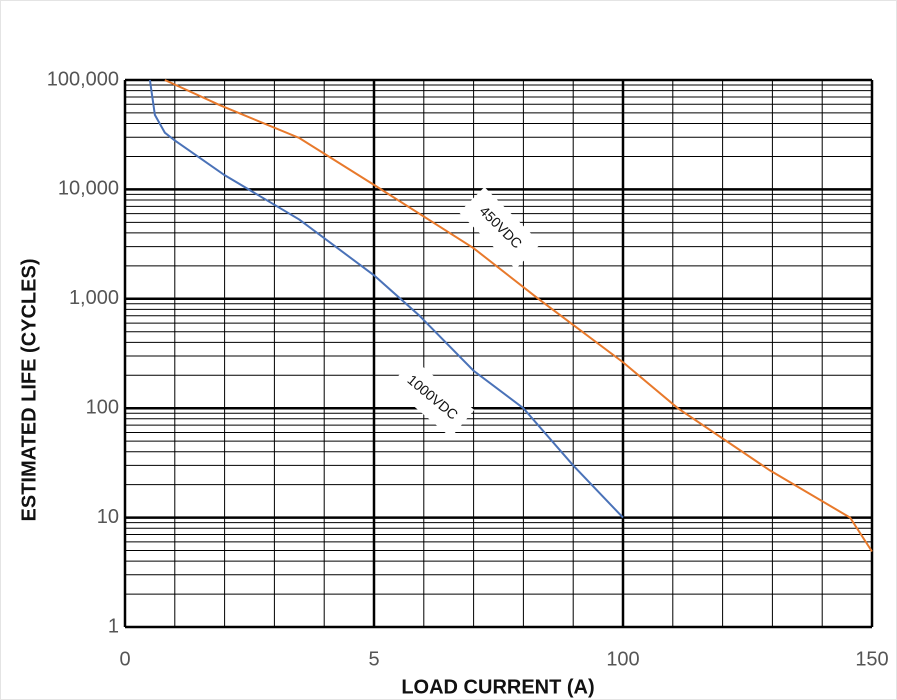  I want to click on x-tick-label: 150, so click(871, 659).